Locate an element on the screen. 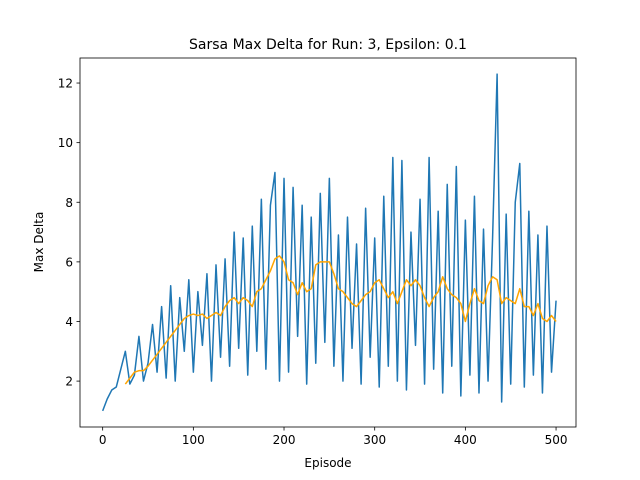 The image size is (640, 480). y-tick-label: 6 is located at coordinates (69, 262).